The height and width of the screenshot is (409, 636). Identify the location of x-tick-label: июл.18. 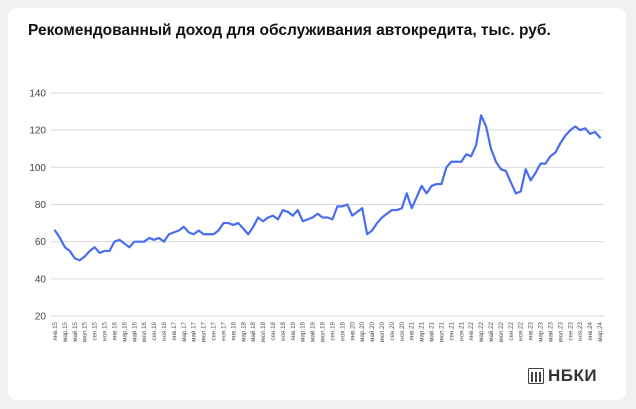
(263, 331).